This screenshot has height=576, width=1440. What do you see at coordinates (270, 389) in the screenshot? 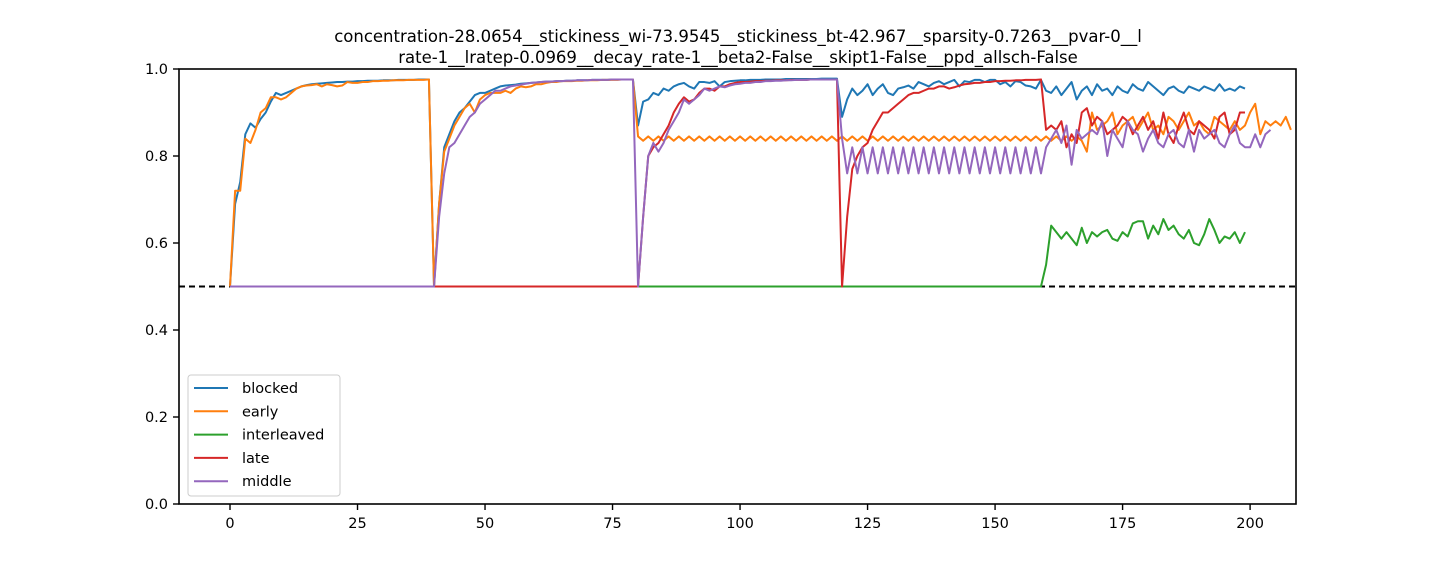
I see `legend-label-blocked: blocked` at bounding box center [270, 389].